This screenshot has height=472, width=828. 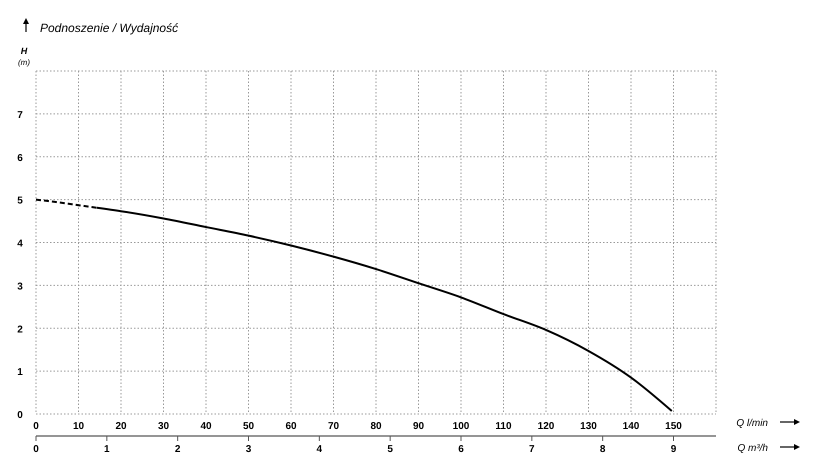 What do you see at coordinates (20, 286) in the screenshot?
I see `y-tick-label: 3` at bounding box center [20, 286].